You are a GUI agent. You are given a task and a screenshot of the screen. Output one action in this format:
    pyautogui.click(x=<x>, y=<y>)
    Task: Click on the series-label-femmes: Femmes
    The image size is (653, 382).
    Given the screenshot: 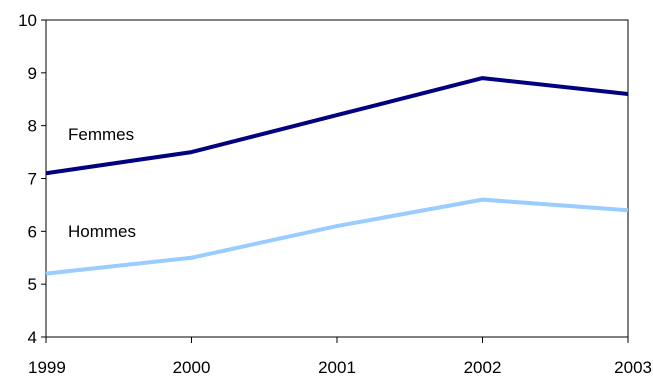 What is the action you would take?
    pyautogui.click(x=101, y=134)
    